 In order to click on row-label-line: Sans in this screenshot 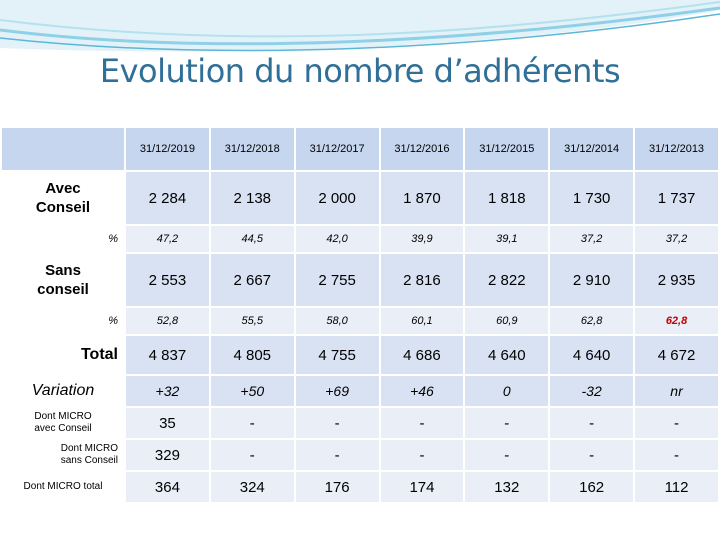, I will do `click(63, 270)`.